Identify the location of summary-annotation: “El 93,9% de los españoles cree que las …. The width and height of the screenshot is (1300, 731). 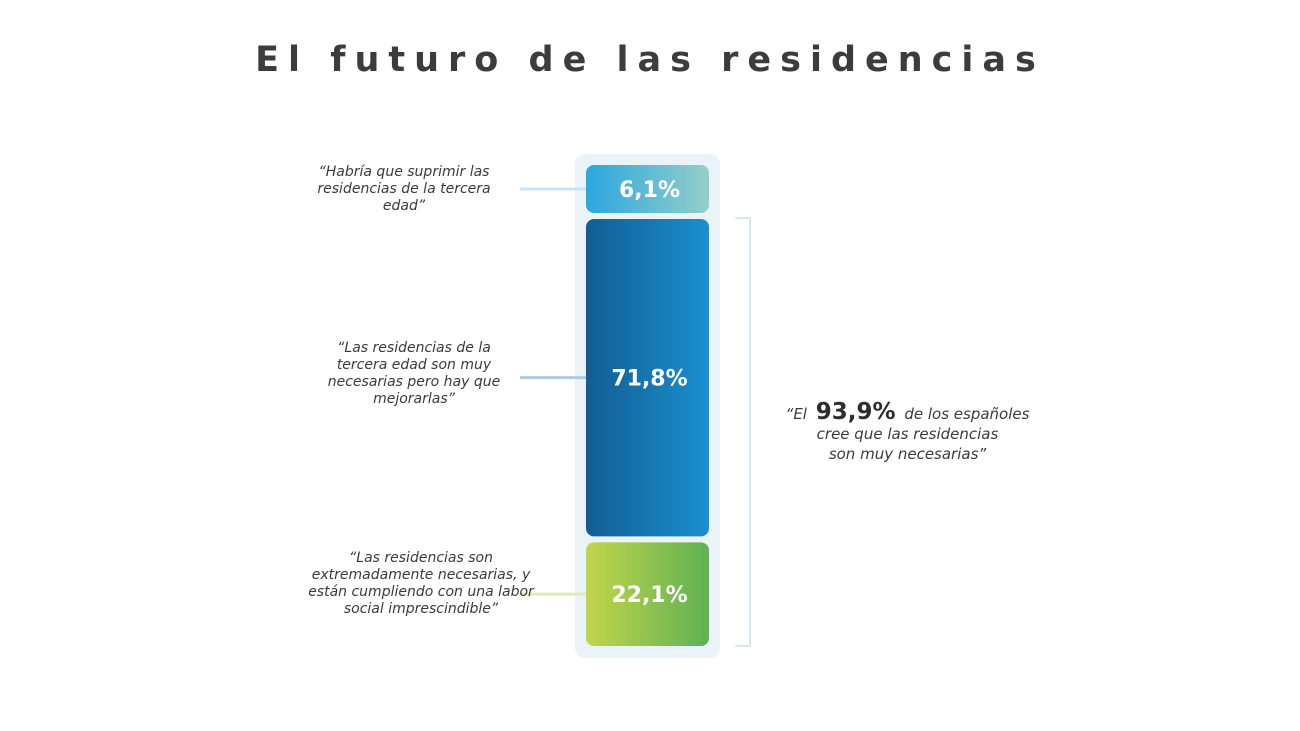
(907, 431).